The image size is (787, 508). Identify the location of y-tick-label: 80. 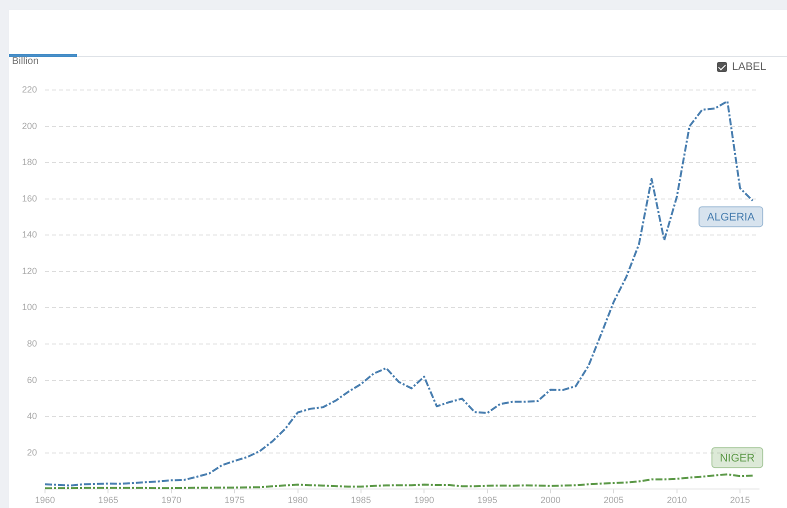
(32, 343).